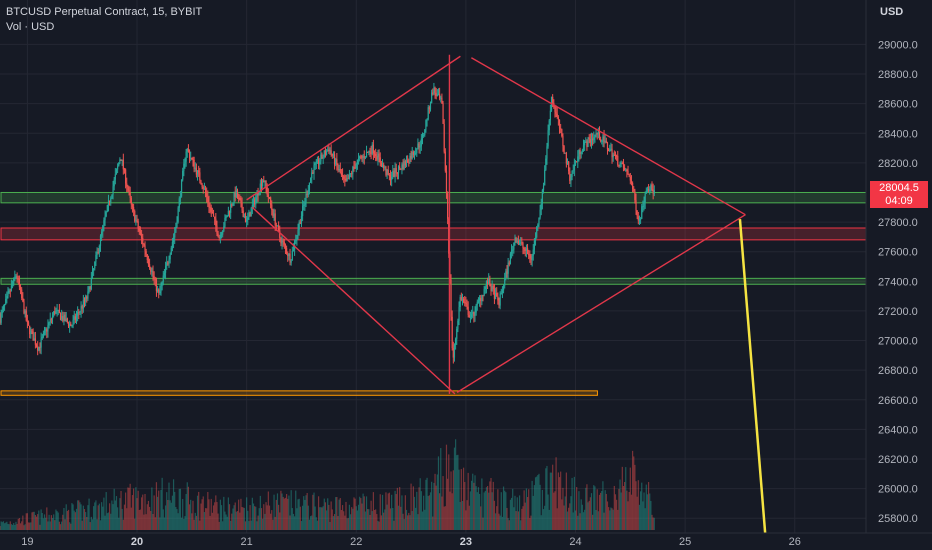 This screenshot has height=550, width=932. What do you see at coordinates (466, 542) in the screenshot?
I see `time-tick-label: 23` at bounding box center [466, 542].